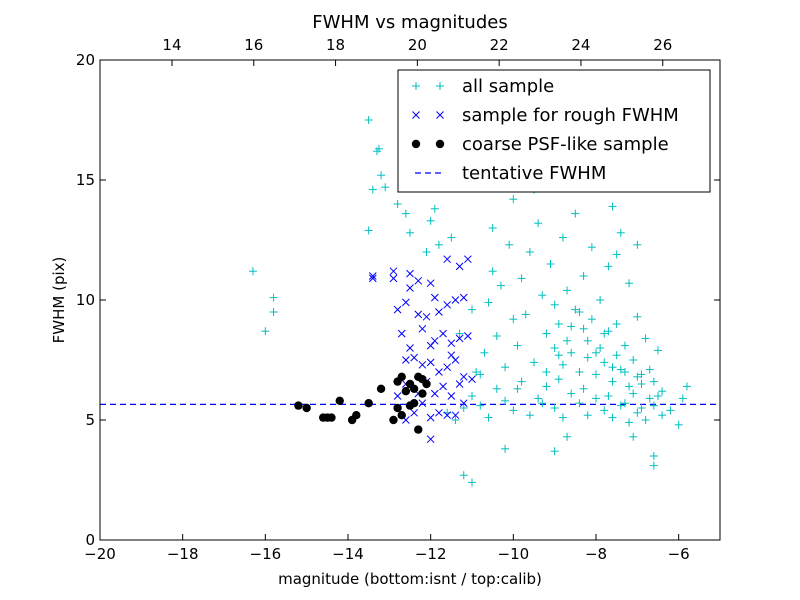  I want to click on chart-title: FWHM vs magnitudes, so click(409, 22).